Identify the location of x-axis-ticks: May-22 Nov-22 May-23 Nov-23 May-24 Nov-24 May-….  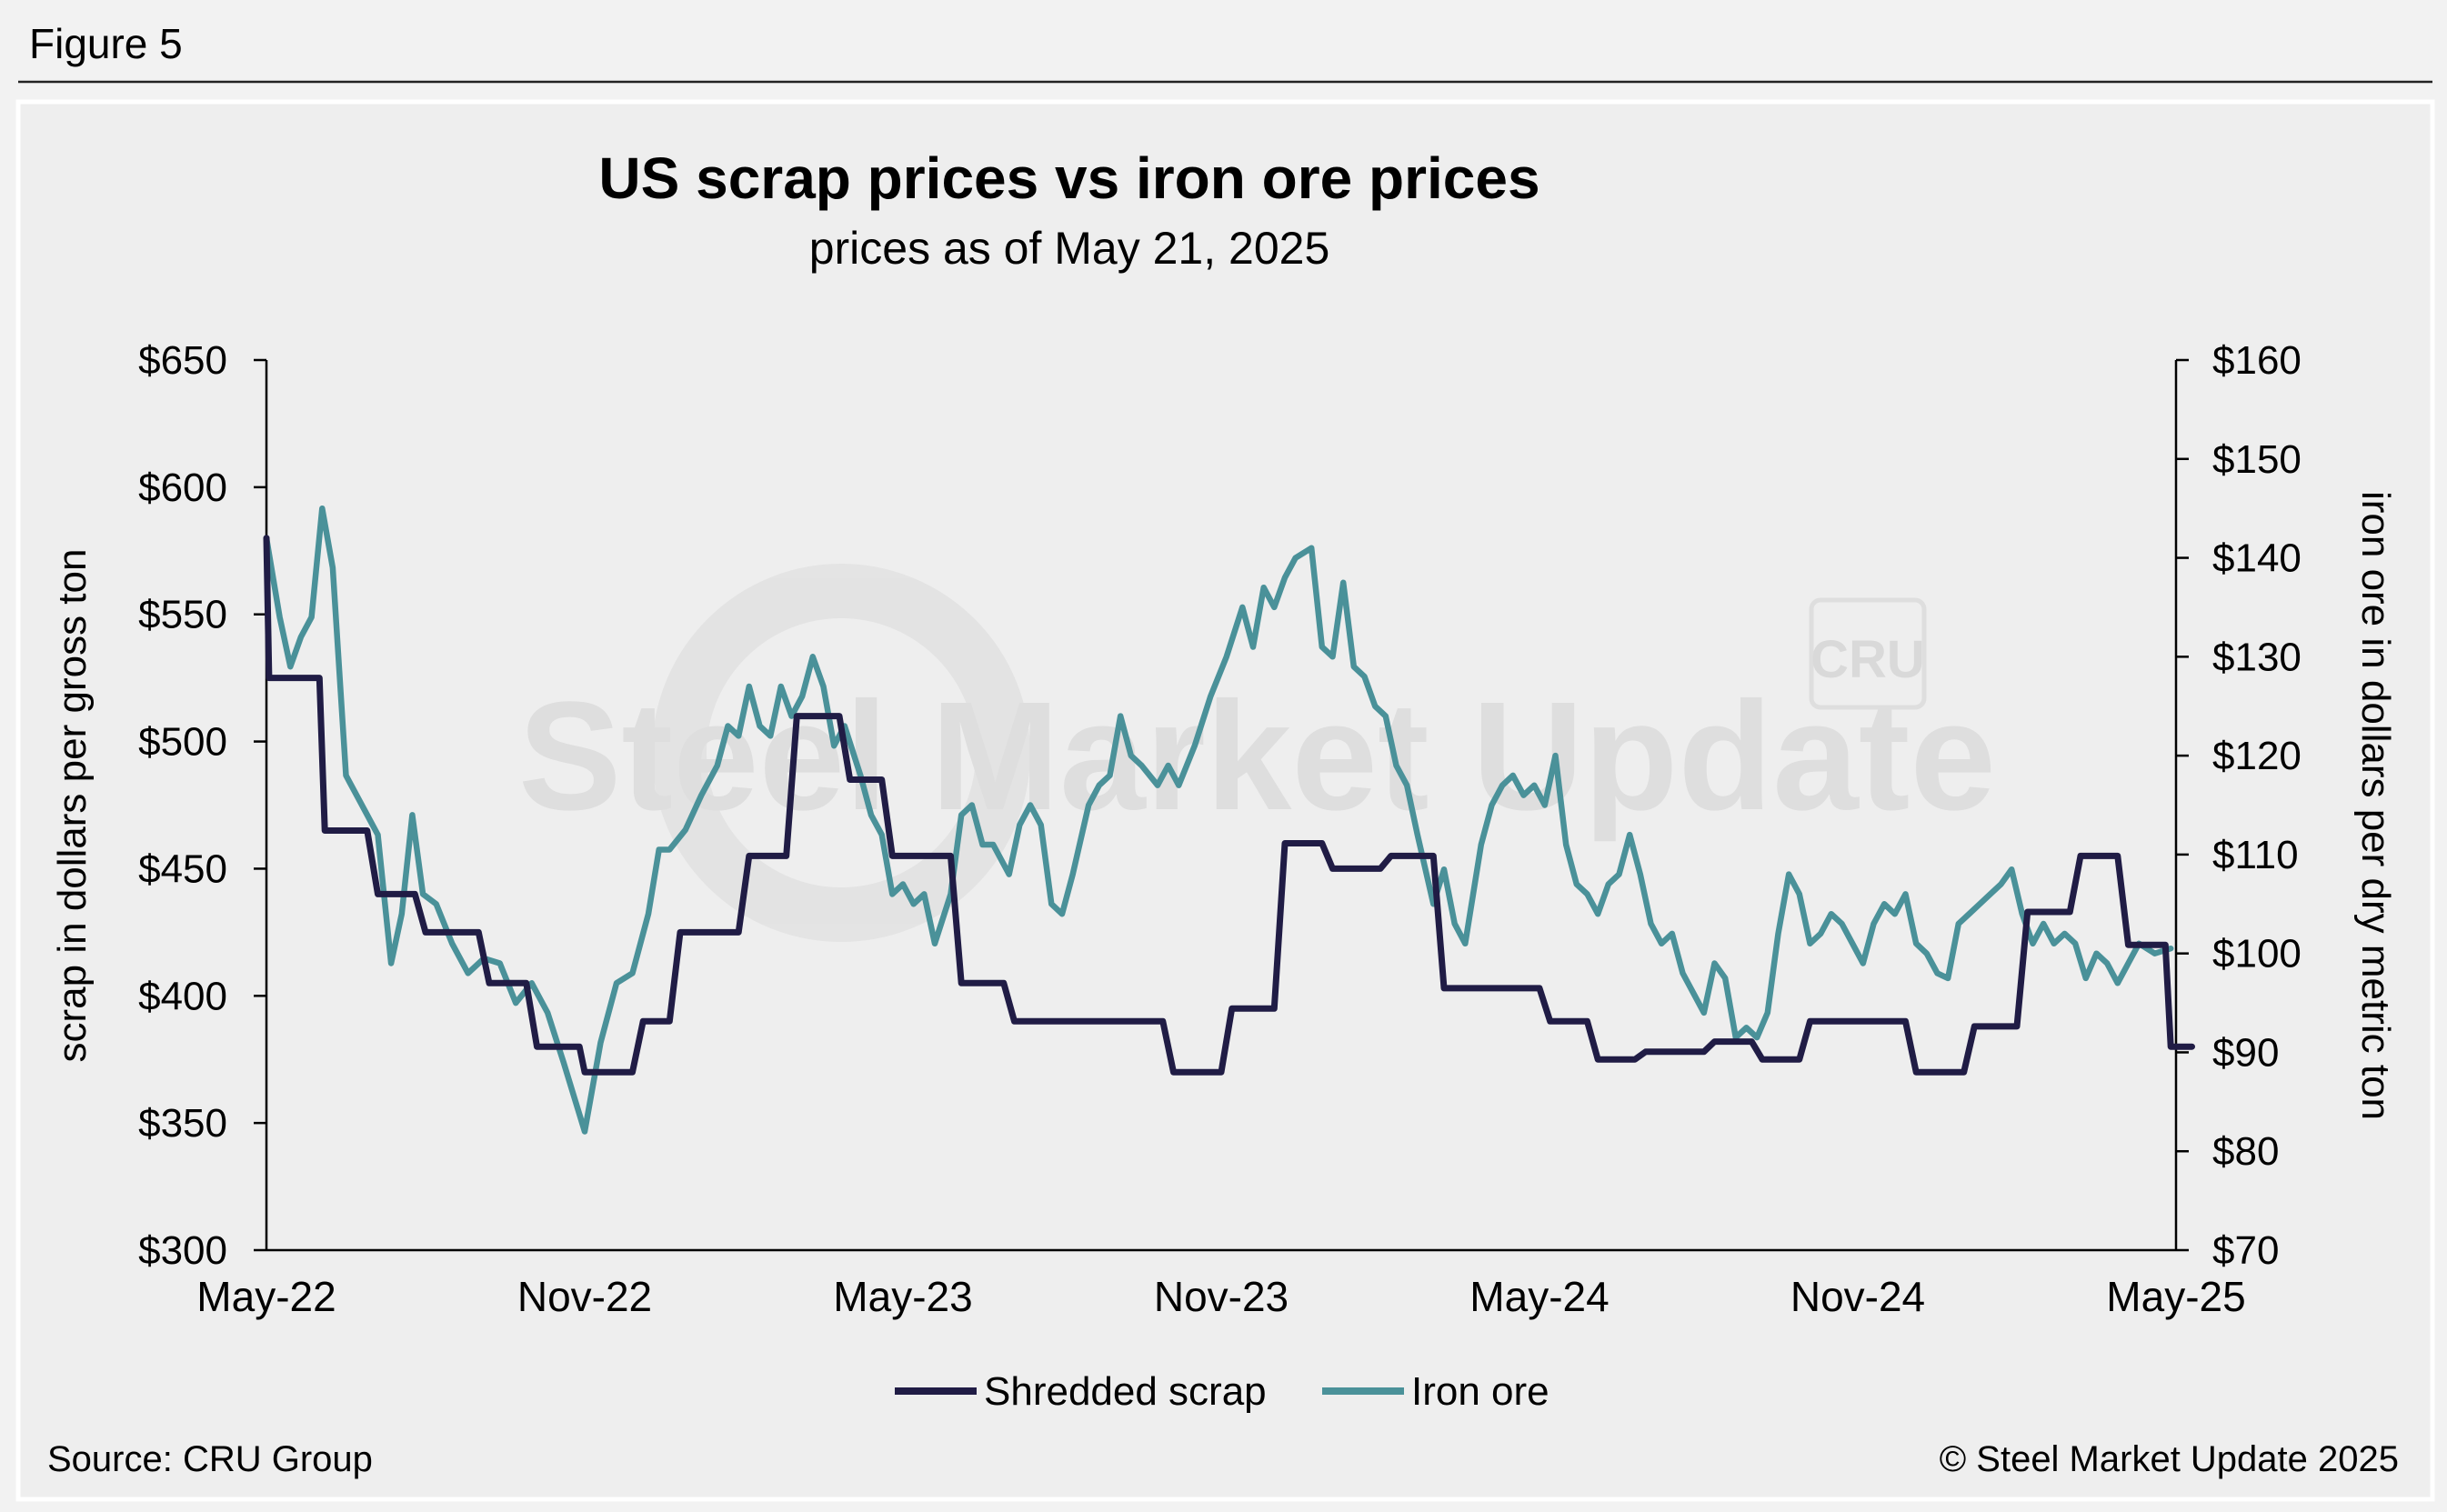
(1220, 1296).